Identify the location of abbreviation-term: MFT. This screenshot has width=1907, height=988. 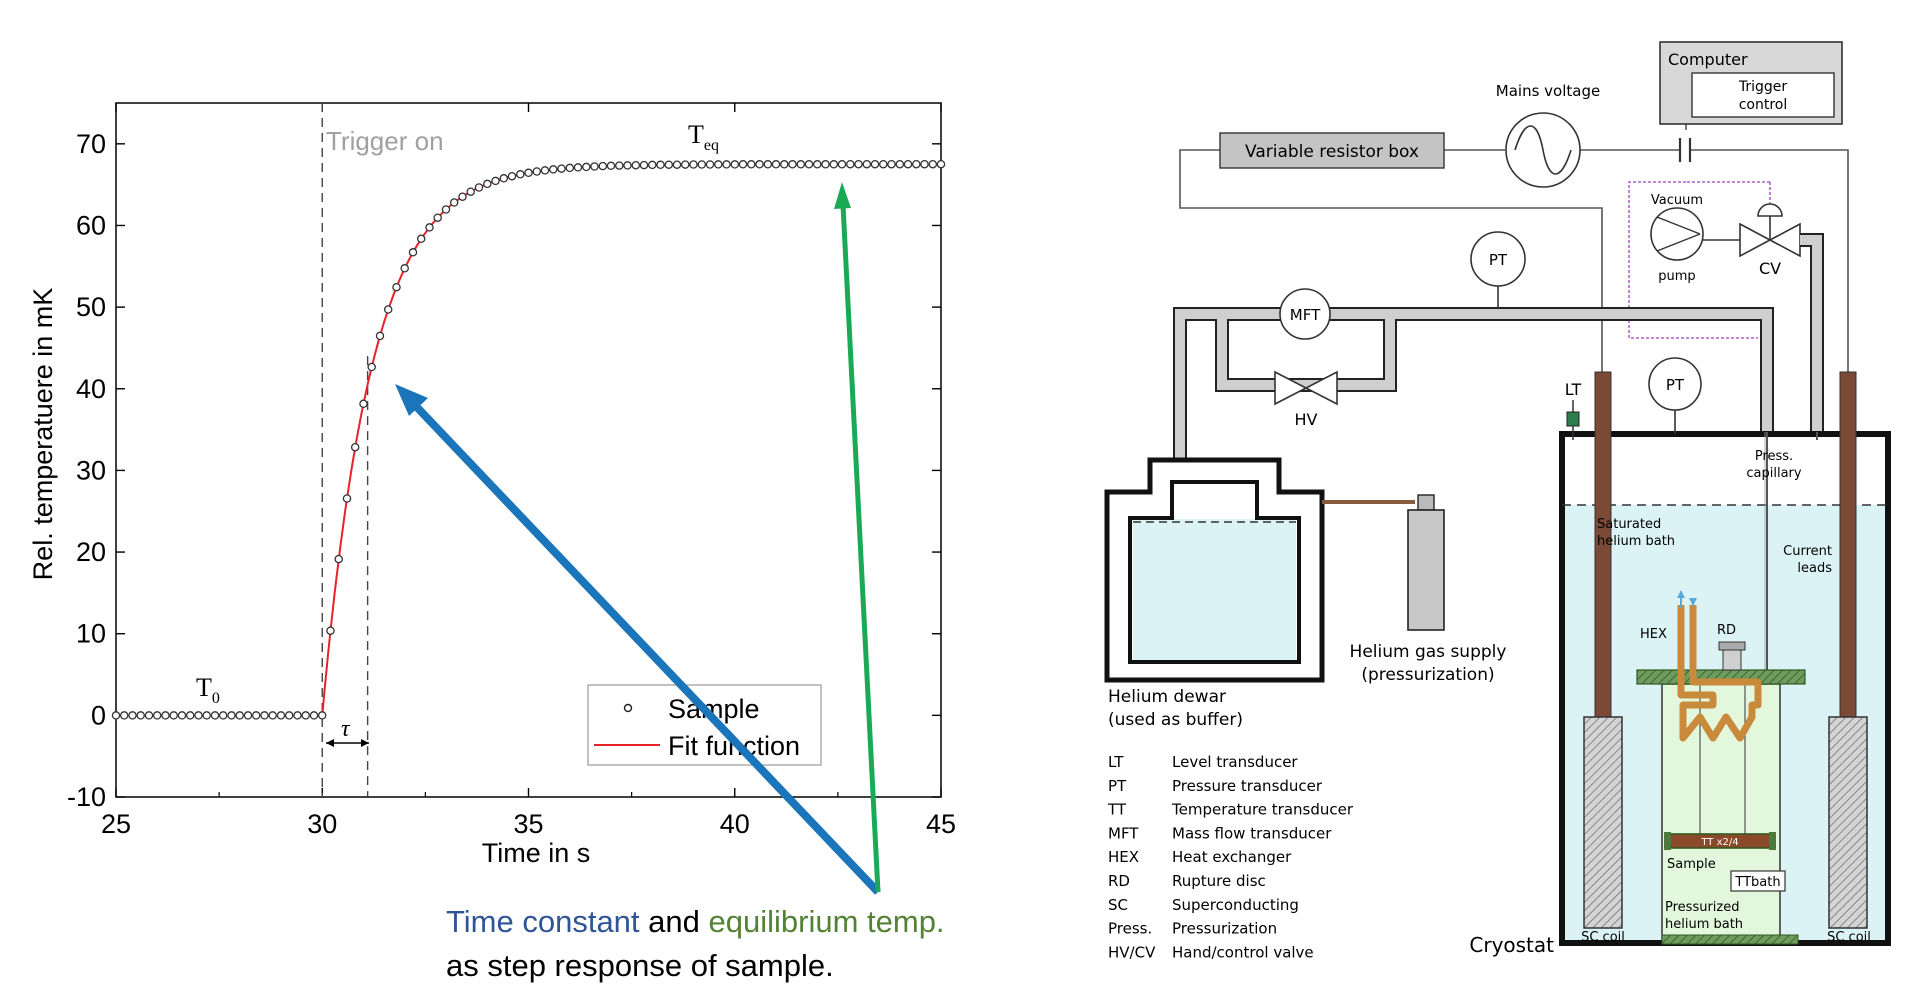
(1123, 833).